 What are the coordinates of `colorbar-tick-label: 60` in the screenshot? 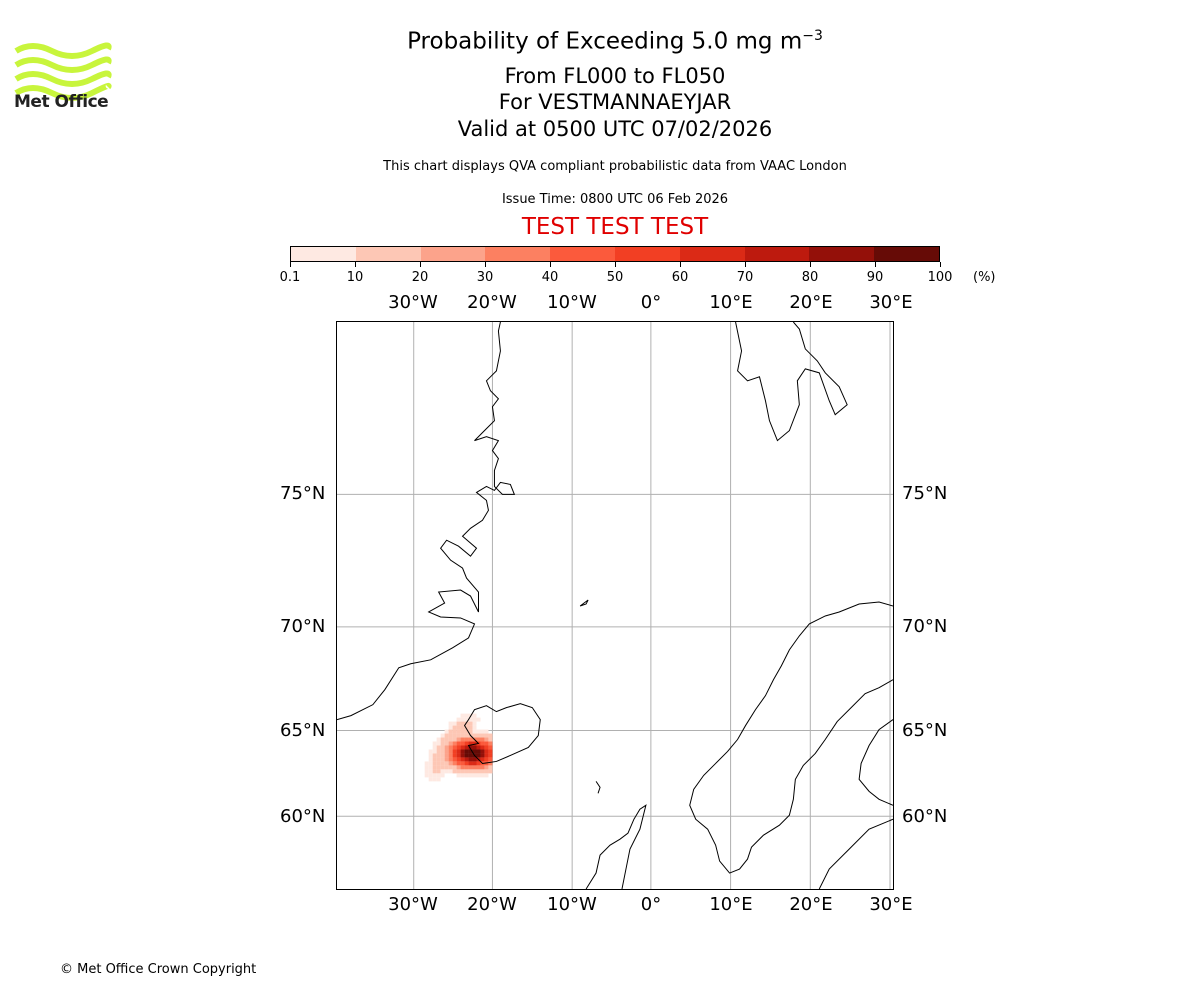 It's located at (680, 277).